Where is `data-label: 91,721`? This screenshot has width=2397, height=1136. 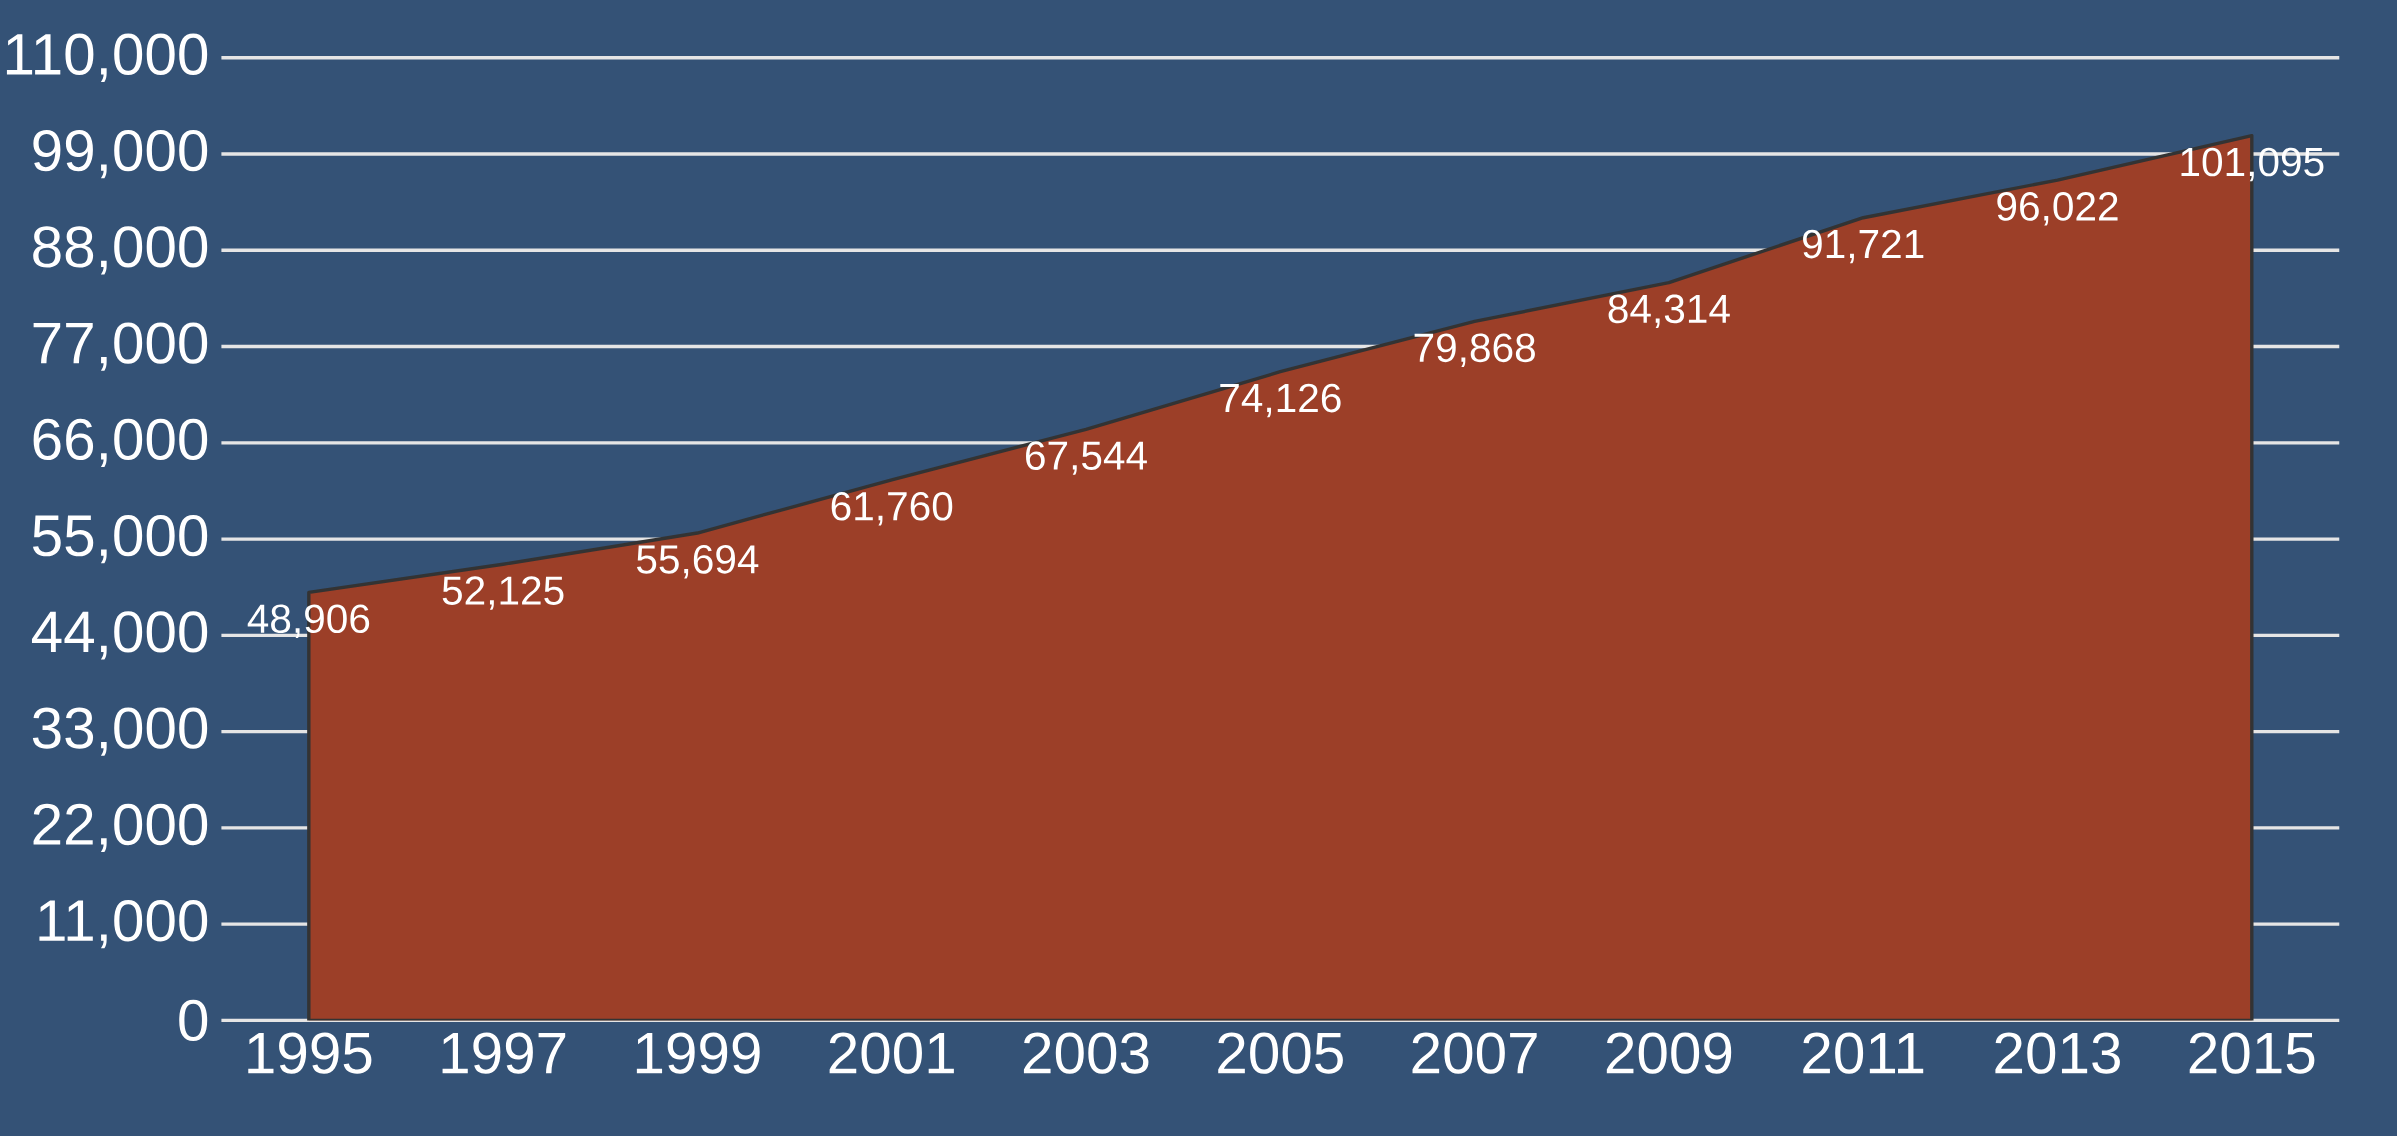
data-label: 91,721 is located at coordinates (1863, 246).